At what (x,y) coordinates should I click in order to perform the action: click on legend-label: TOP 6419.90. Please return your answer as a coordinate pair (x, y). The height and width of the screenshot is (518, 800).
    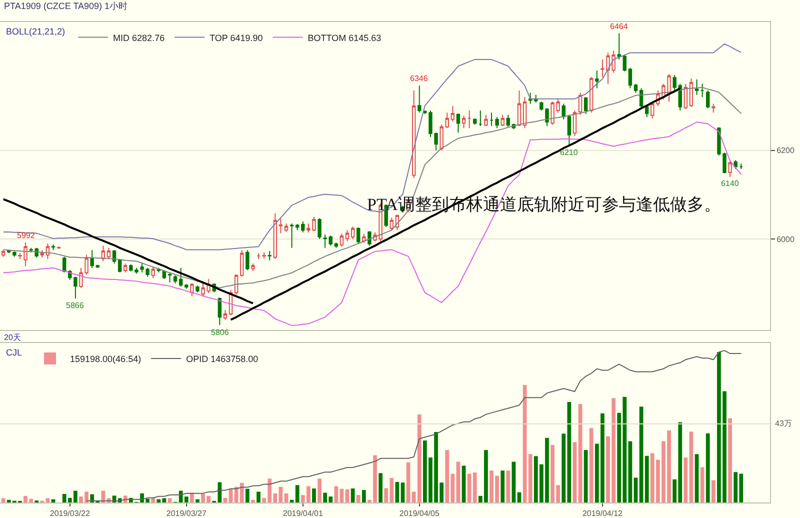
    Looking at the image, I should click on (236, 37).